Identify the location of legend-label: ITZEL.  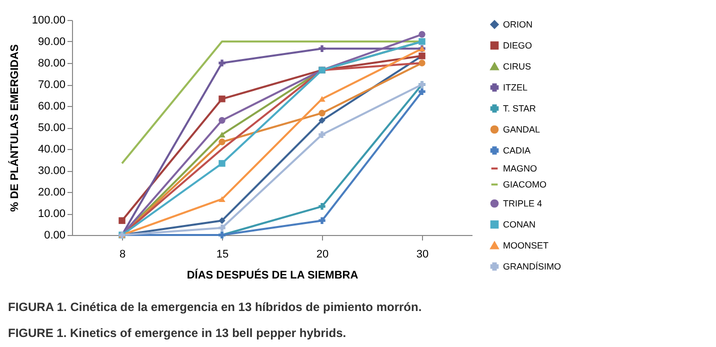
(515, 87).